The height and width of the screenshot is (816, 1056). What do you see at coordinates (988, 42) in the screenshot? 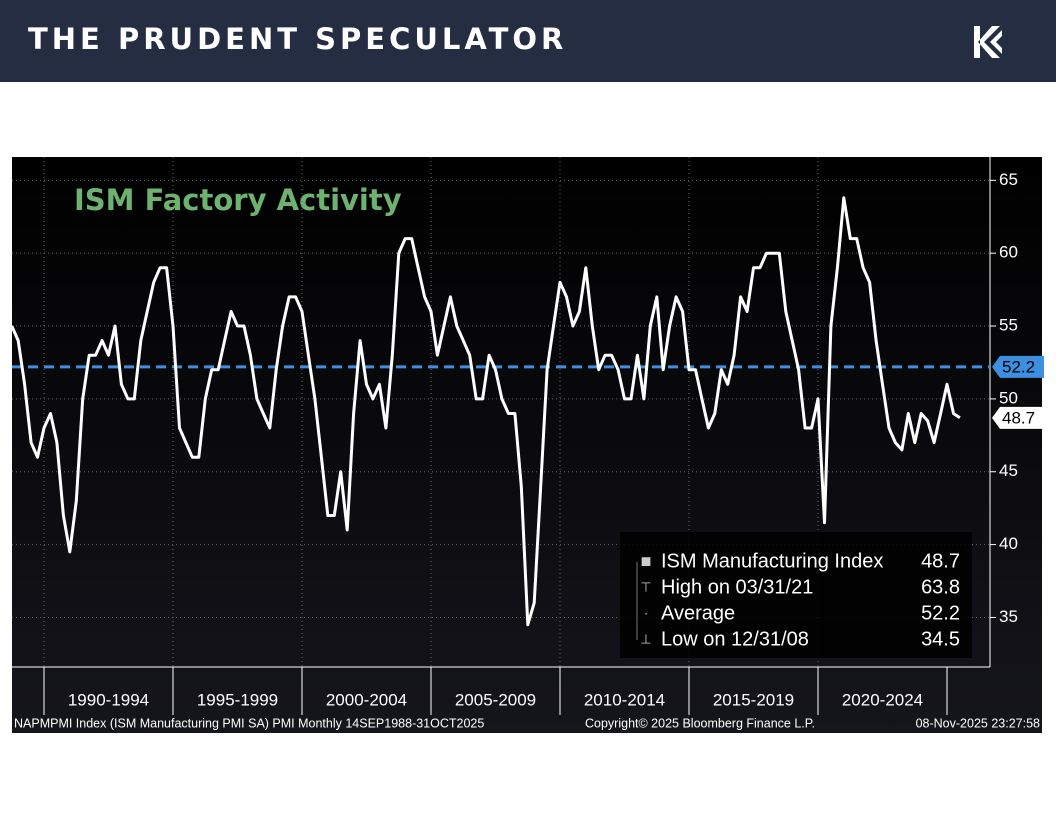
I see `logo` at bounding box center [988, 42].